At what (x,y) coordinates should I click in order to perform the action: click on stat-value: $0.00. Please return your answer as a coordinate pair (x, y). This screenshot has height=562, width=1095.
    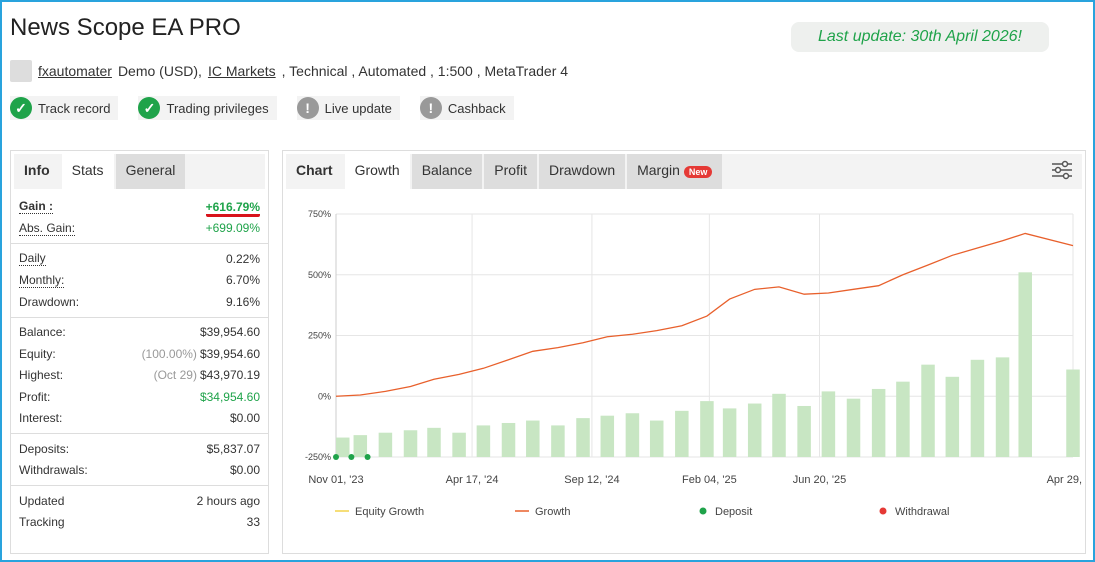
    Looking at the image, I should click on (244, 418).